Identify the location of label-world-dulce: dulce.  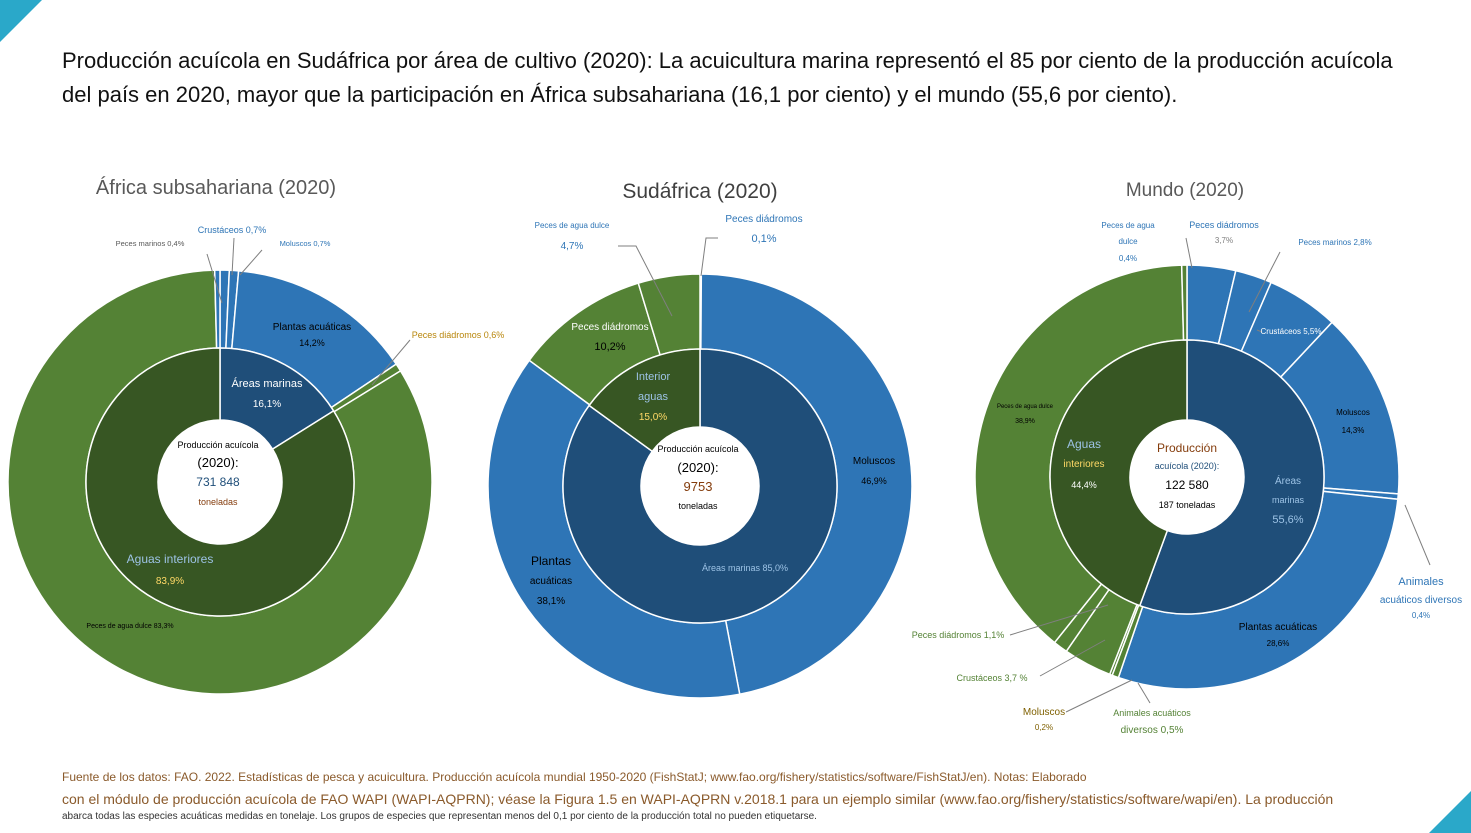
(1128, 241).